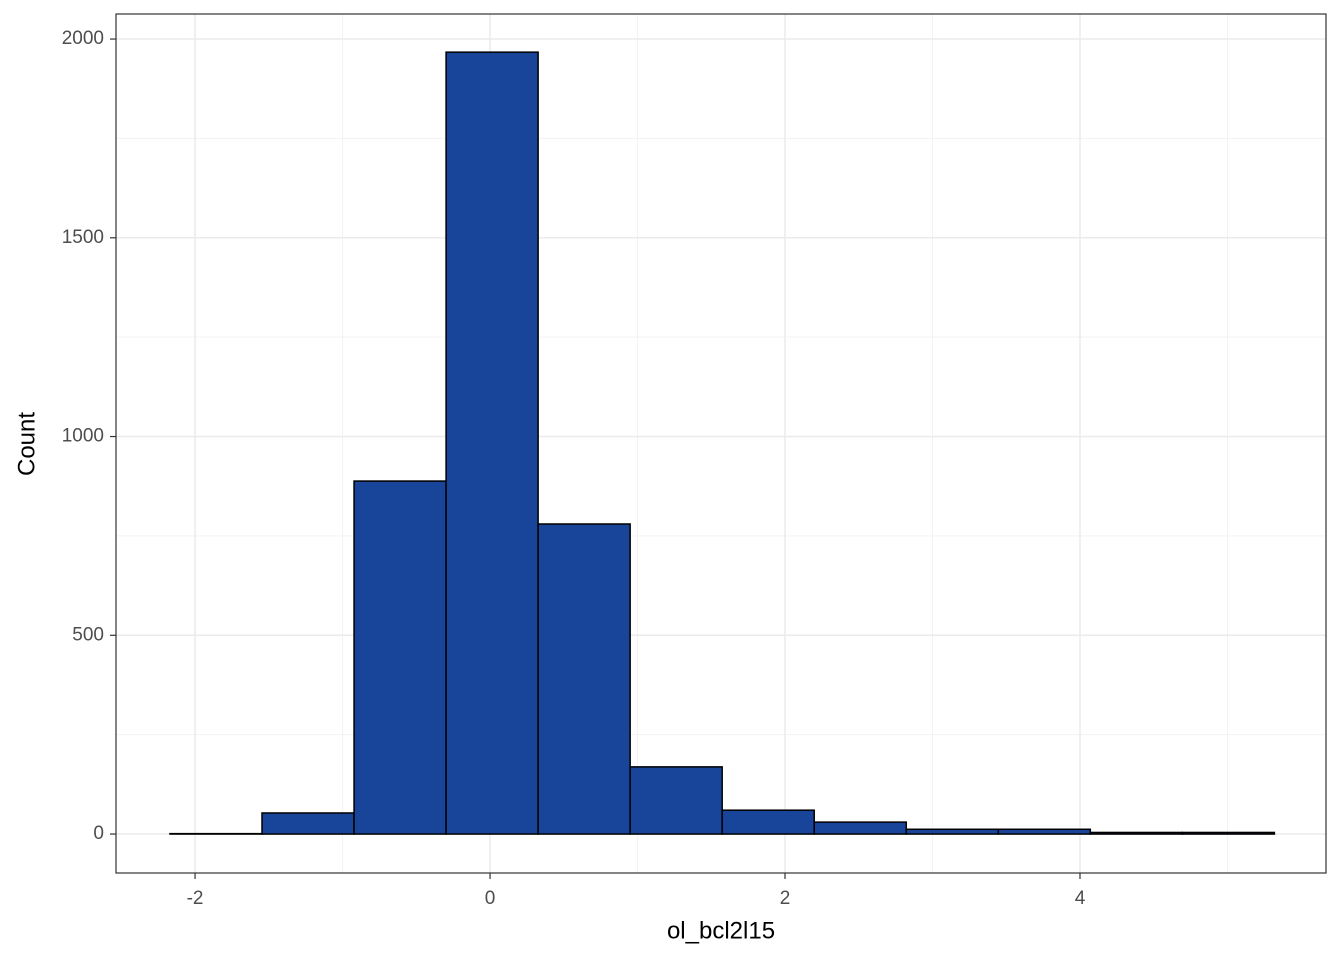 The image size is (1344, 960). Describe the element at coordinates (83, 38) in the screenshot. I see `y-tick-label: 2000` at that location.